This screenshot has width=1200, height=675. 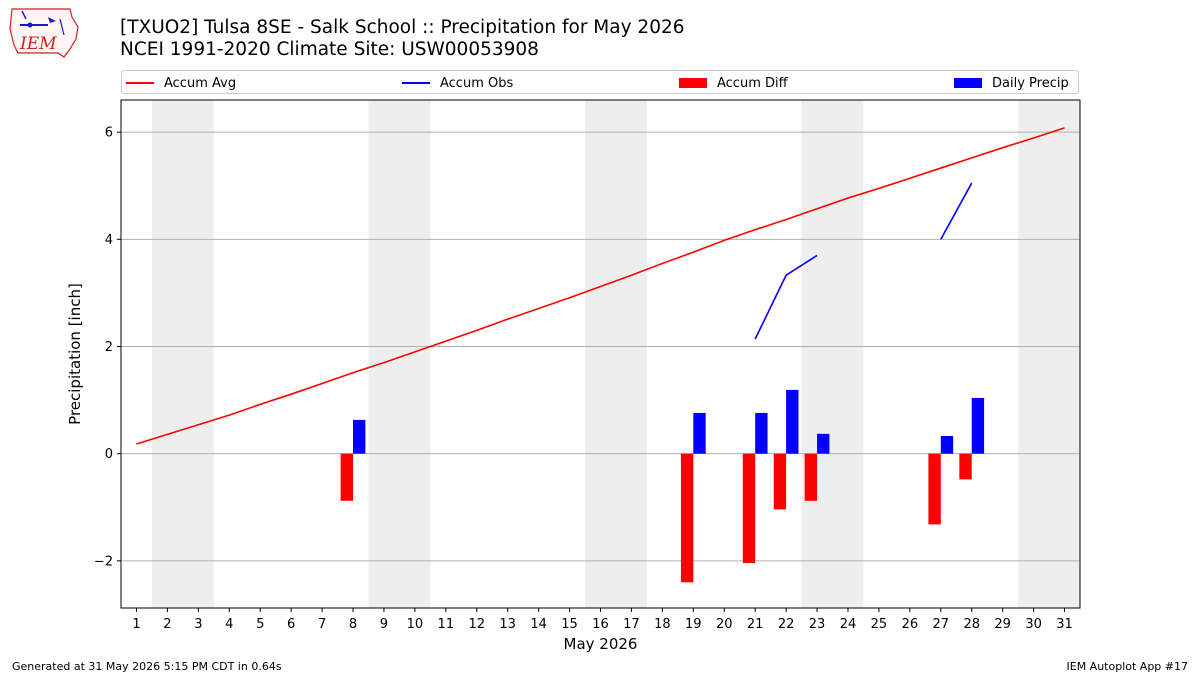 What do you see at coordinates (38, 44) in the screenshot?
I see `svg-text: IEM` at bounding box center [38, 44].